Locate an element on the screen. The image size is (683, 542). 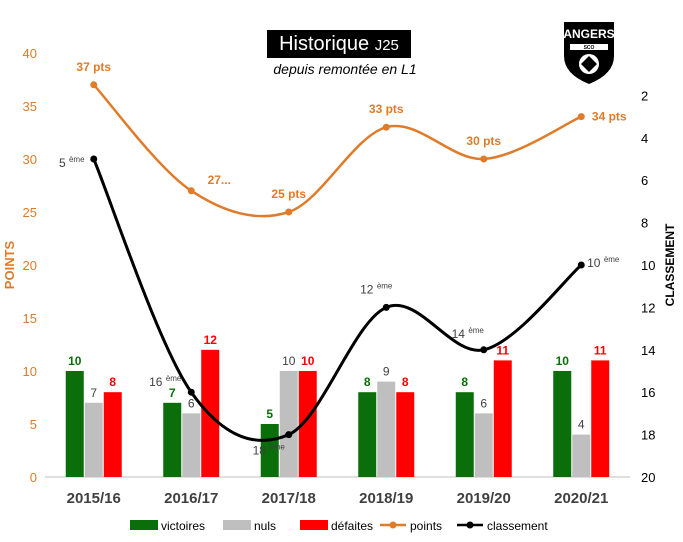
legend-label-défaites: défaites is located at coordinates (352, 526).